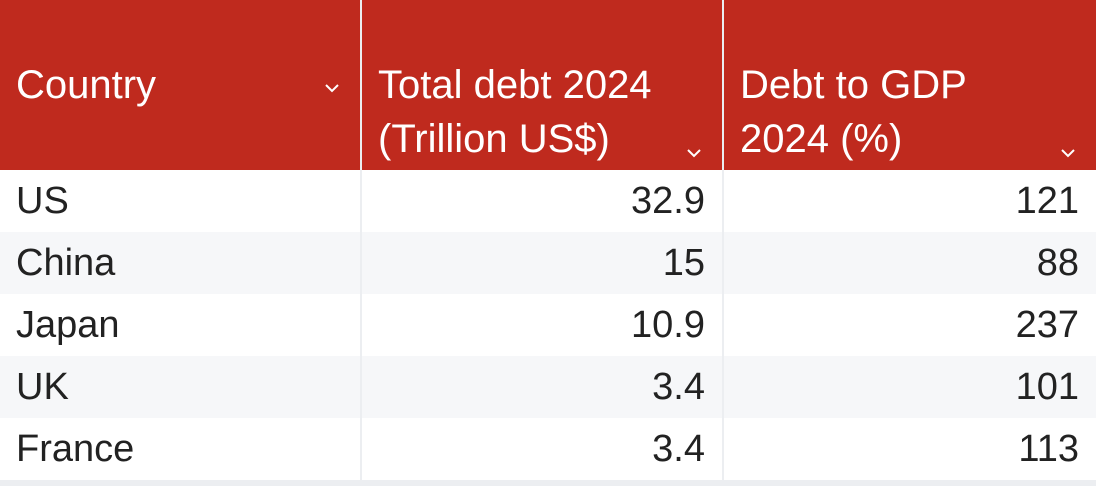  What do you see at coordinates (853, 112) in the screenshot?
I see `column-title: Debt to GDP 2024 (%)` at bounding box center [853, 112].